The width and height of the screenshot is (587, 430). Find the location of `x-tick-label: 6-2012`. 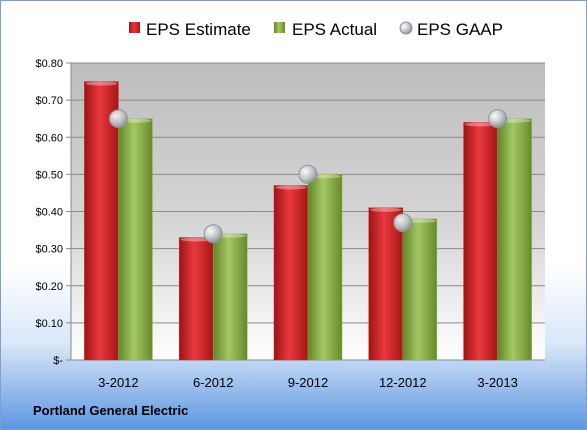

x-tick-label: 6-2012 is located at coordinates (213, 382).